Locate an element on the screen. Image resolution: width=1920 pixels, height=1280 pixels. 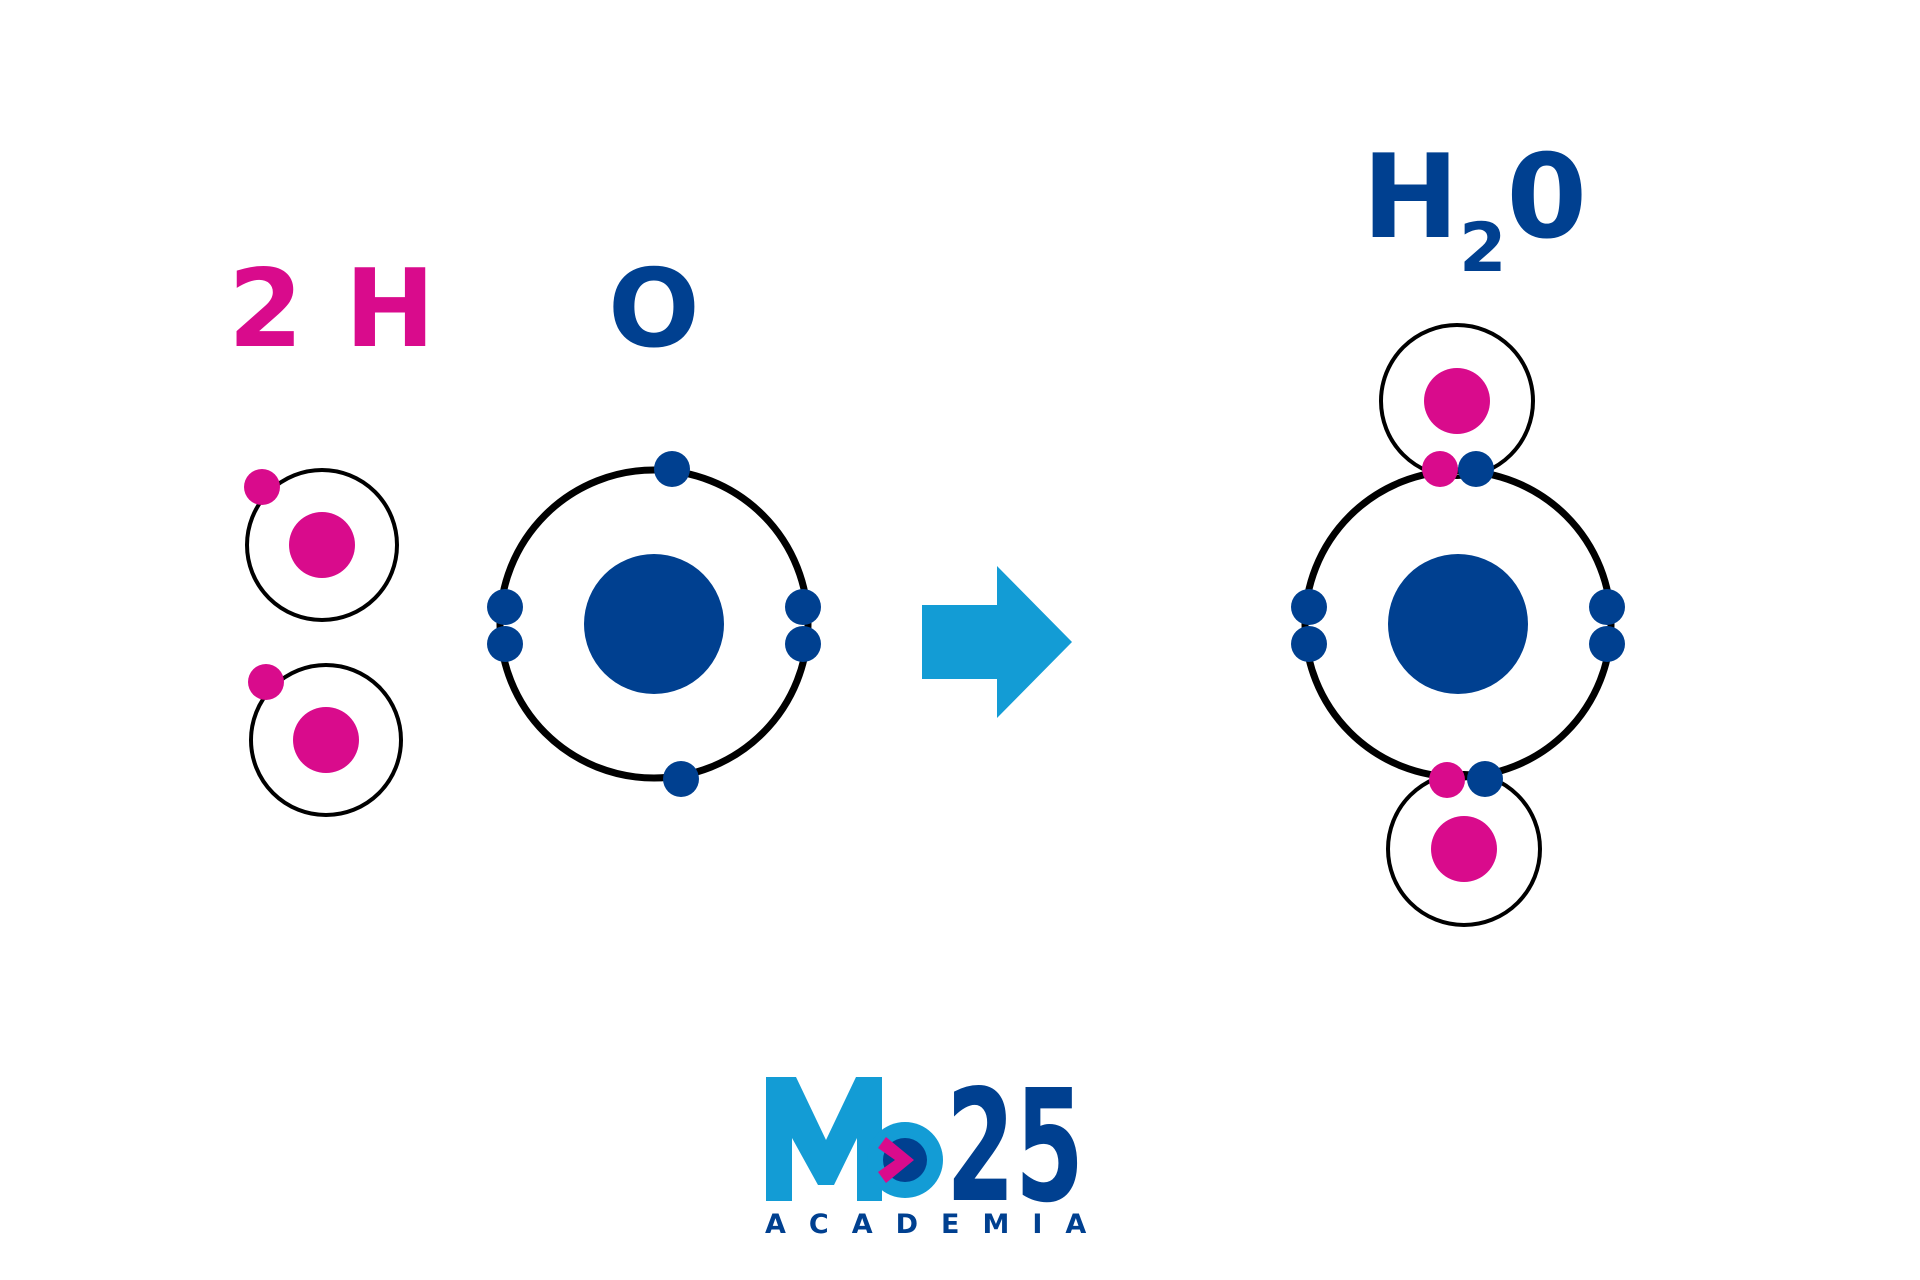
reactant-hydrogen-label: 2 H is located at coordinates (332, 310).